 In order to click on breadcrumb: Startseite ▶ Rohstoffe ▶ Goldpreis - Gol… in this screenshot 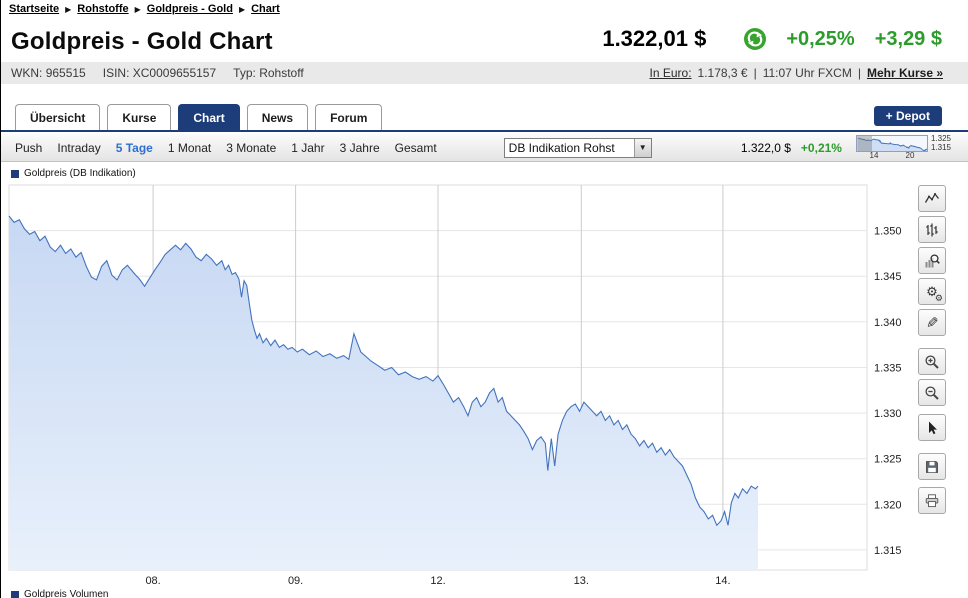, I will do `click(144, 9)`.